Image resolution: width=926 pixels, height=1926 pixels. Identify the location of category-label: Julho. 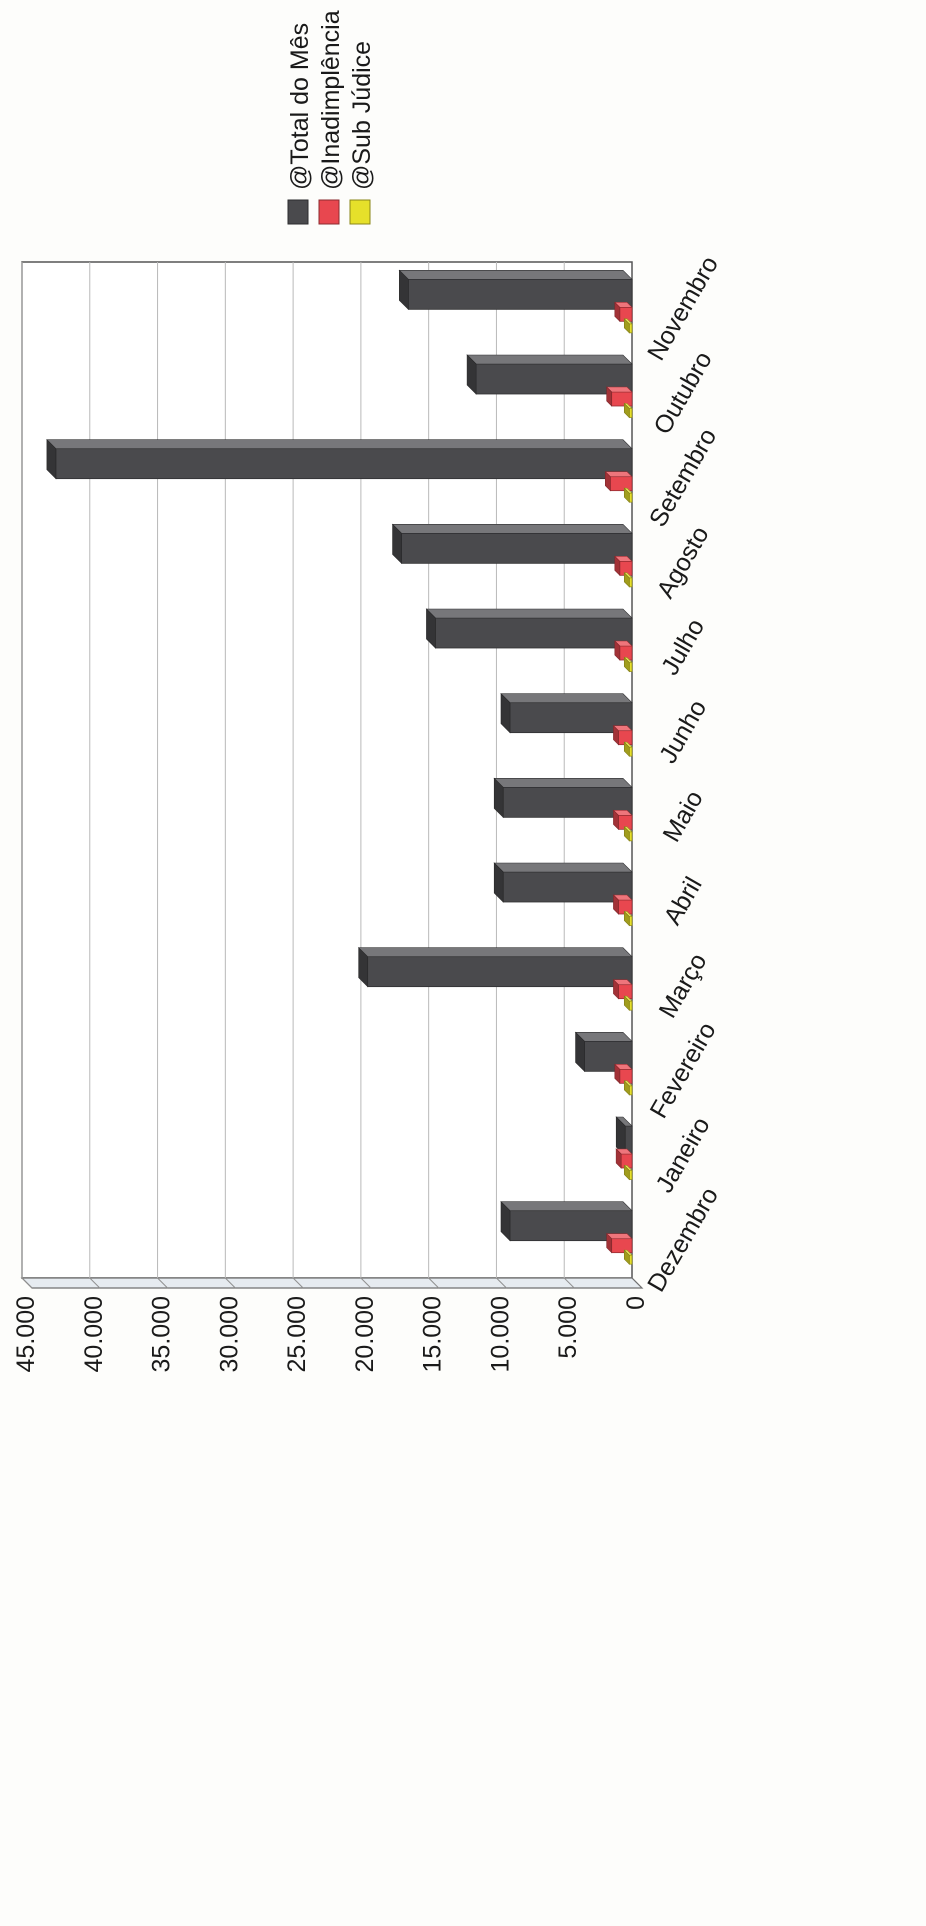
(683, 647).